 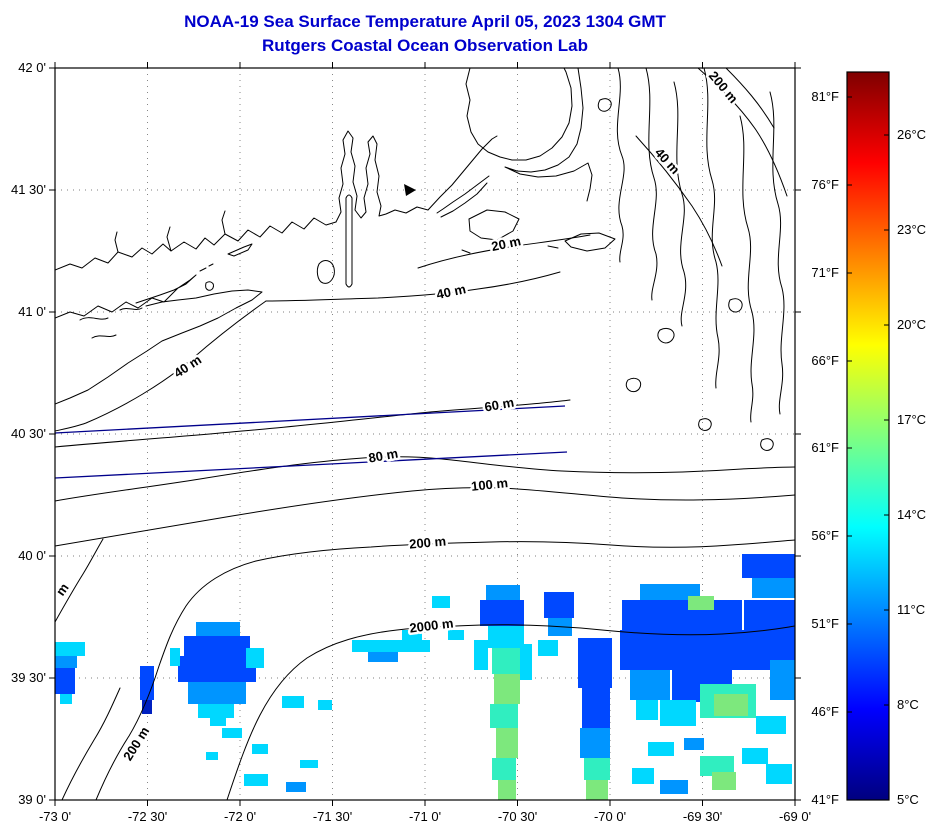 What do you see at coordinates (147, 816) in the screenshot?
I see `x-tick-label: -72 30'` at bounding box center [147, 816].